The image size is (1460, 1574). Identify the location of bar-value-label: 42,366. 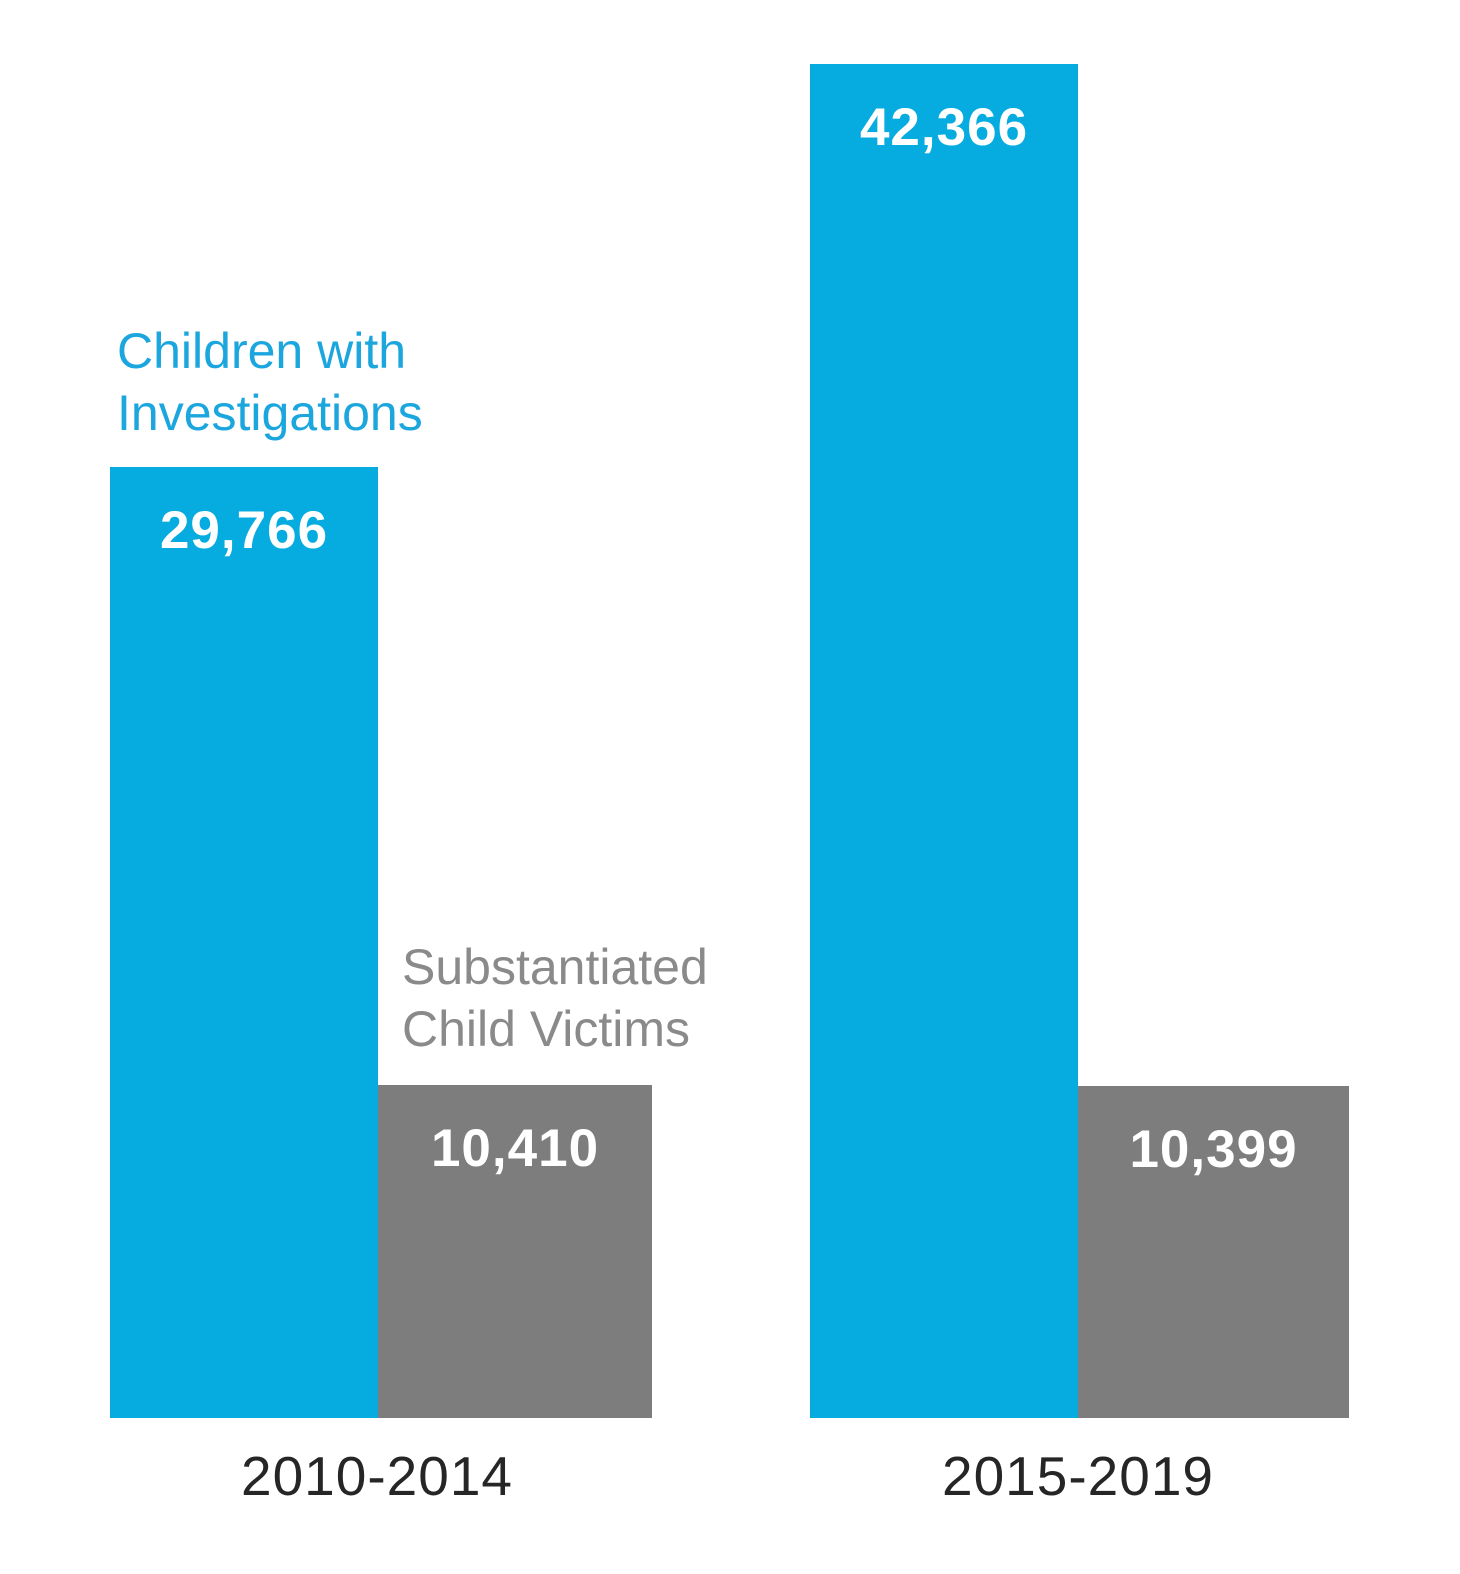
(944, 127).